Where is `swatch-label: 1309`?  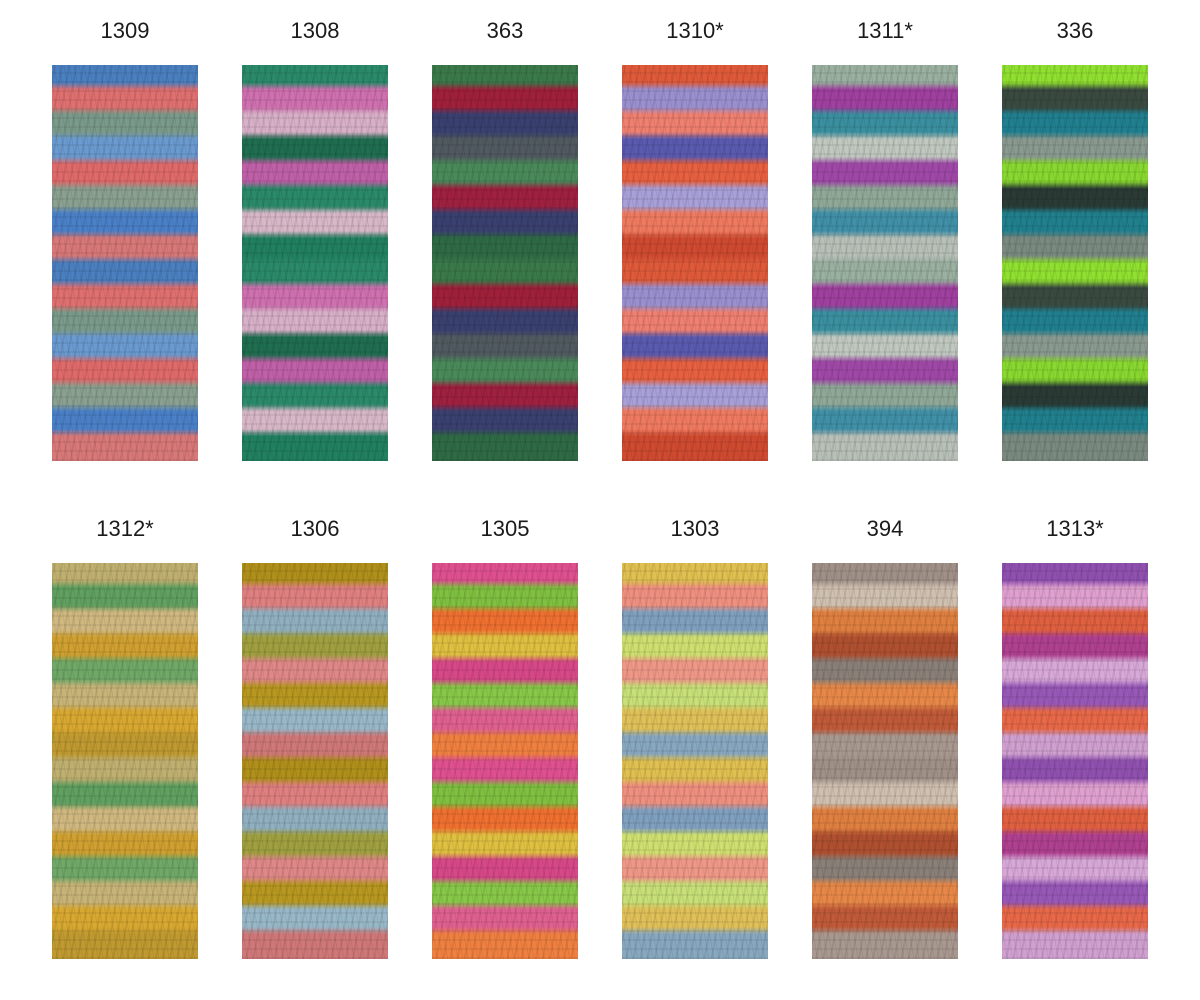
swatch-label: 1309 is located at coordinates (125, 30).